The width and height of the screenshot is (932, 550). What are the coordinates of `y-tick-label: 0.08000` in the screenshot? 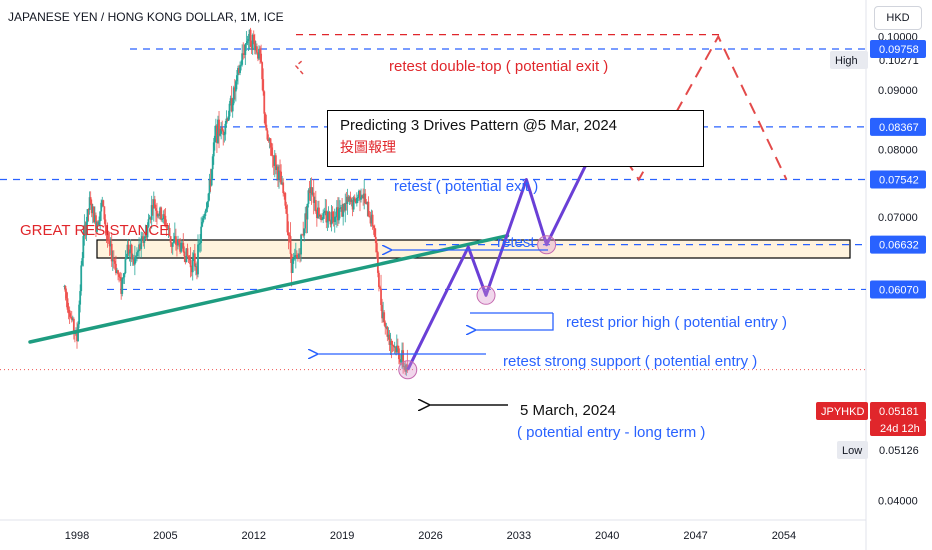 It's located at (898, 151).